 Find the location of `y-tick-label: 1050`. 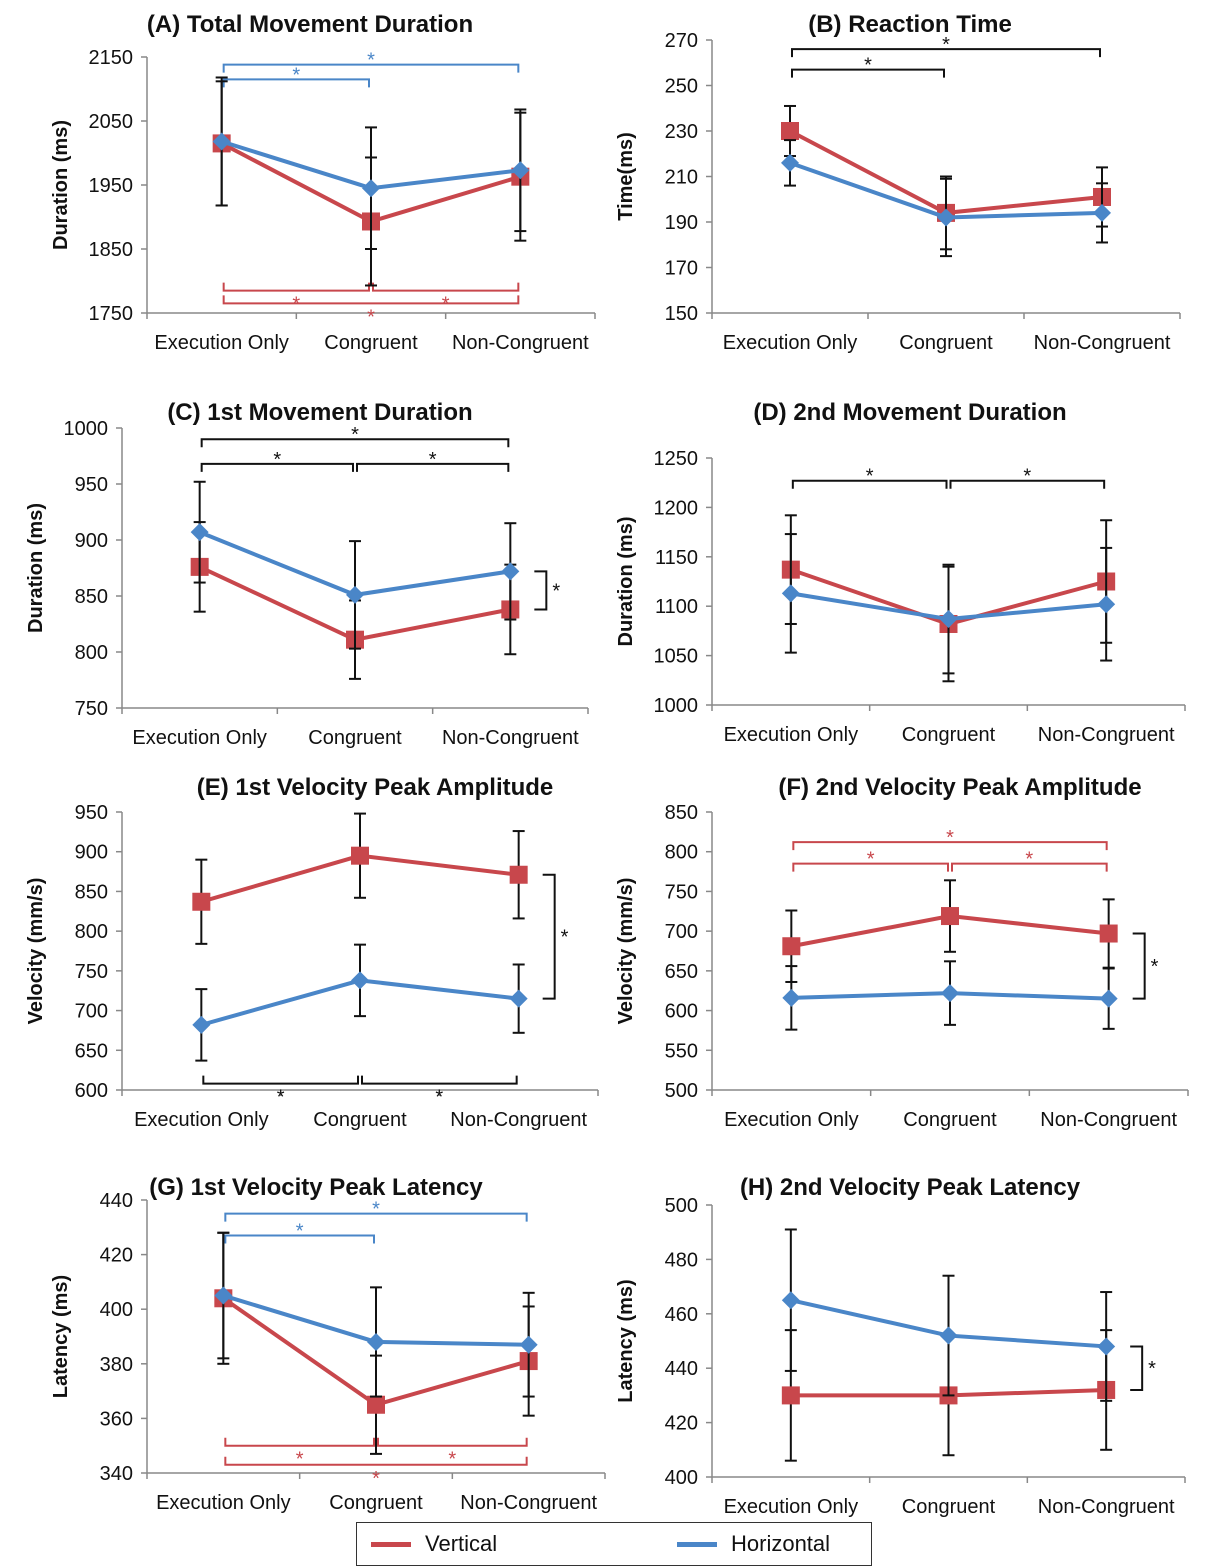

y-tick-label: 1050 is located at coordinates (676, 657).